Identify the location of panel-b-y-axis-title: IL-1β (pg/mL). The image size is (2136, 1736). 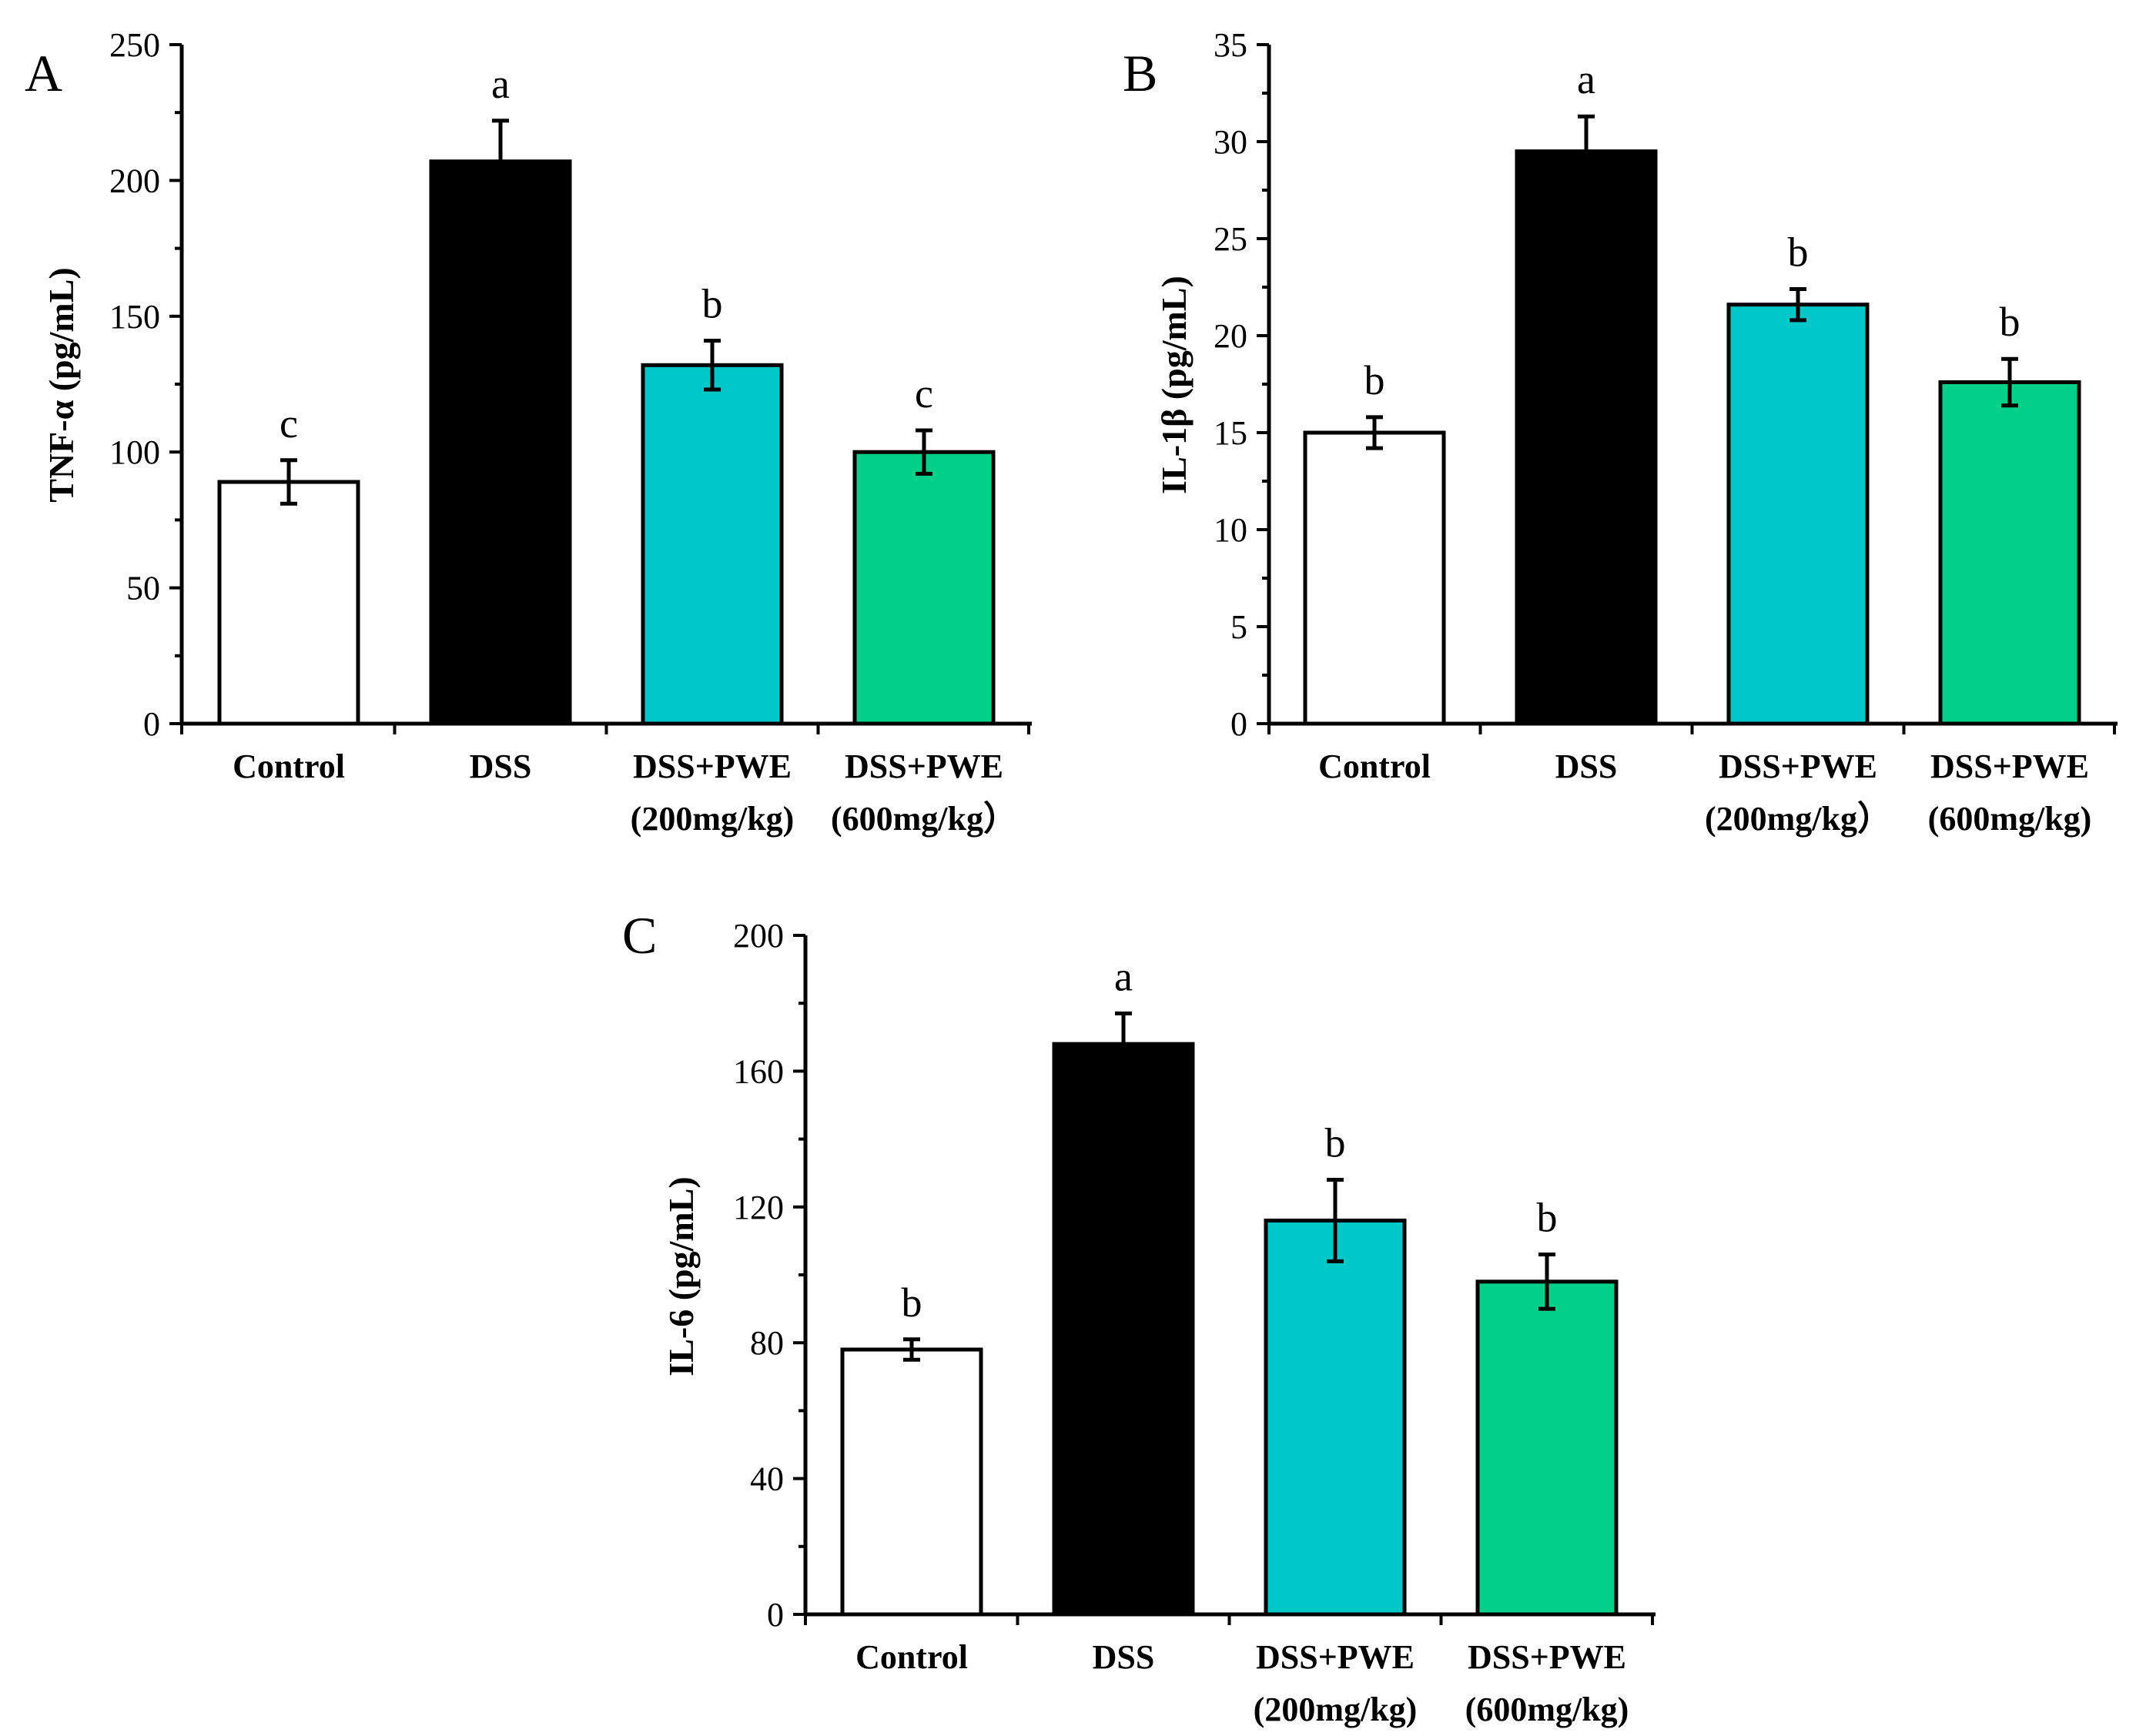
(1174, 385).